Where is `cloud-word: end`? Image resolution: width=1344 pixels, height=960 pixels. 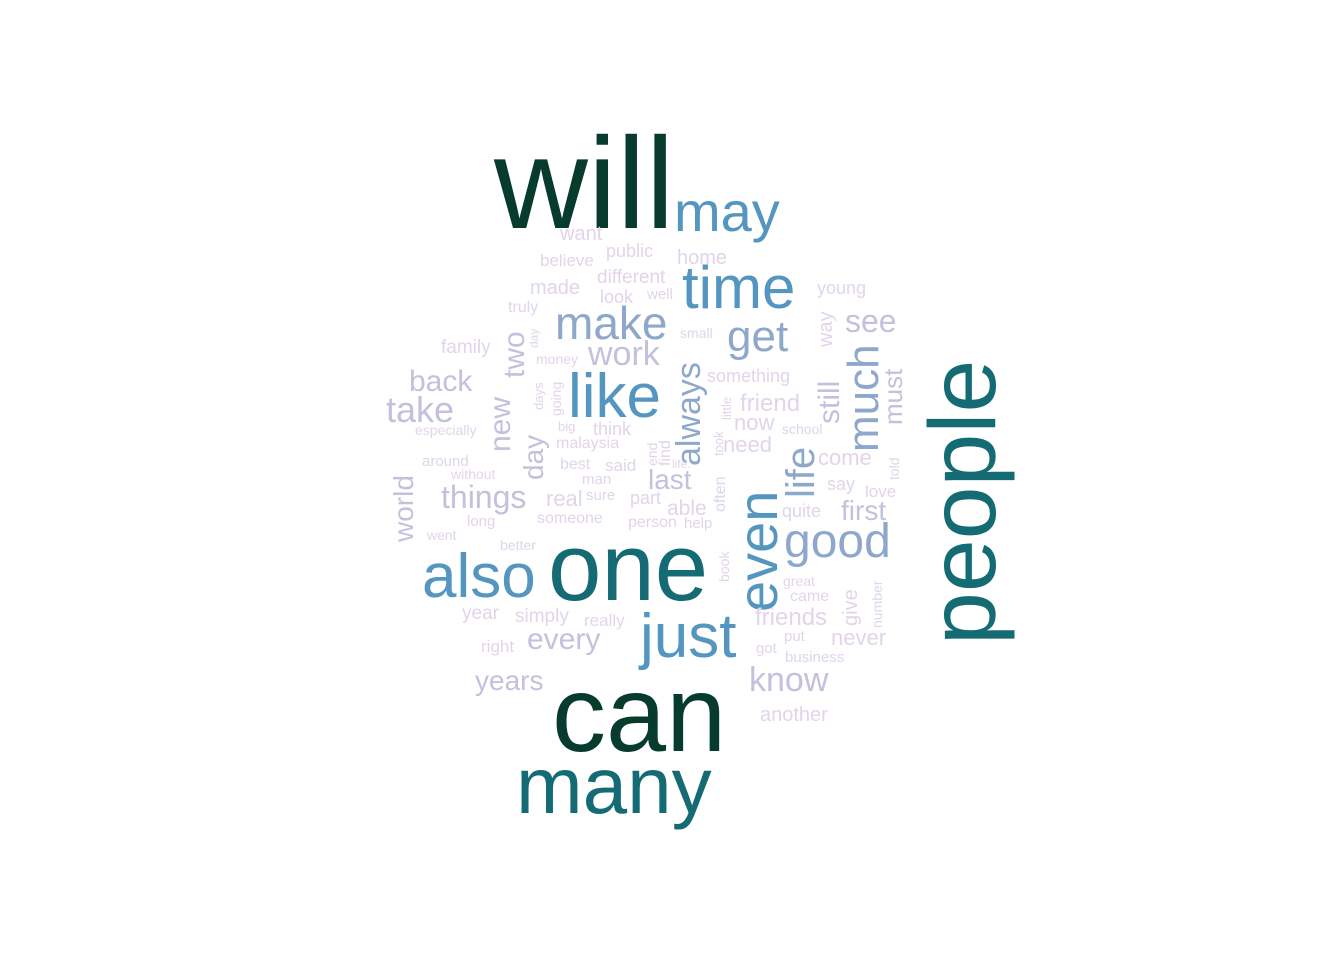
cloud-word: end is located at coordinates (652, 454).